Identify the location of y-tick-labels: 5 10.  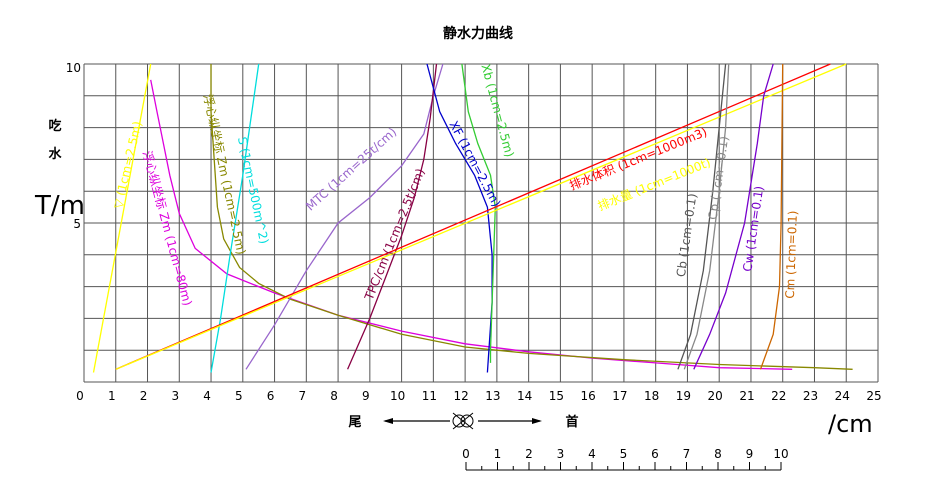
(73, 146).